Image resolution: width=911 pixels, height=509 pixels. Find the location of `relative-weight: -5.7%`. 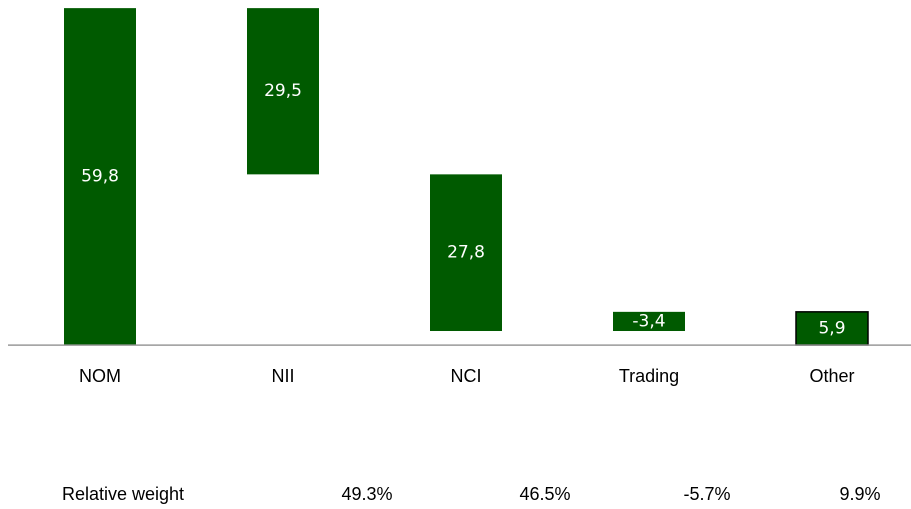

relative-weight: -5.7% is located at coordinates (706, 494).